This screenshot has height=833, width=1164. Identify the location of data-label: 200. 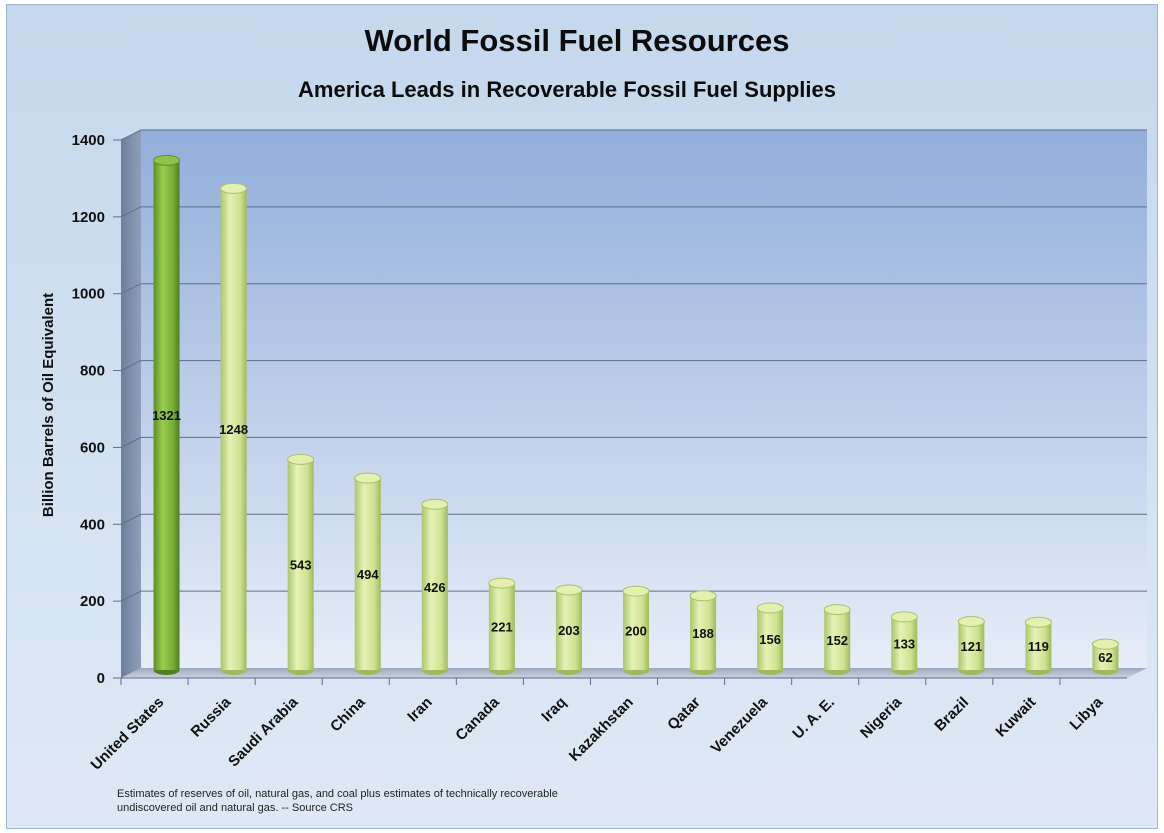
(636, 631).